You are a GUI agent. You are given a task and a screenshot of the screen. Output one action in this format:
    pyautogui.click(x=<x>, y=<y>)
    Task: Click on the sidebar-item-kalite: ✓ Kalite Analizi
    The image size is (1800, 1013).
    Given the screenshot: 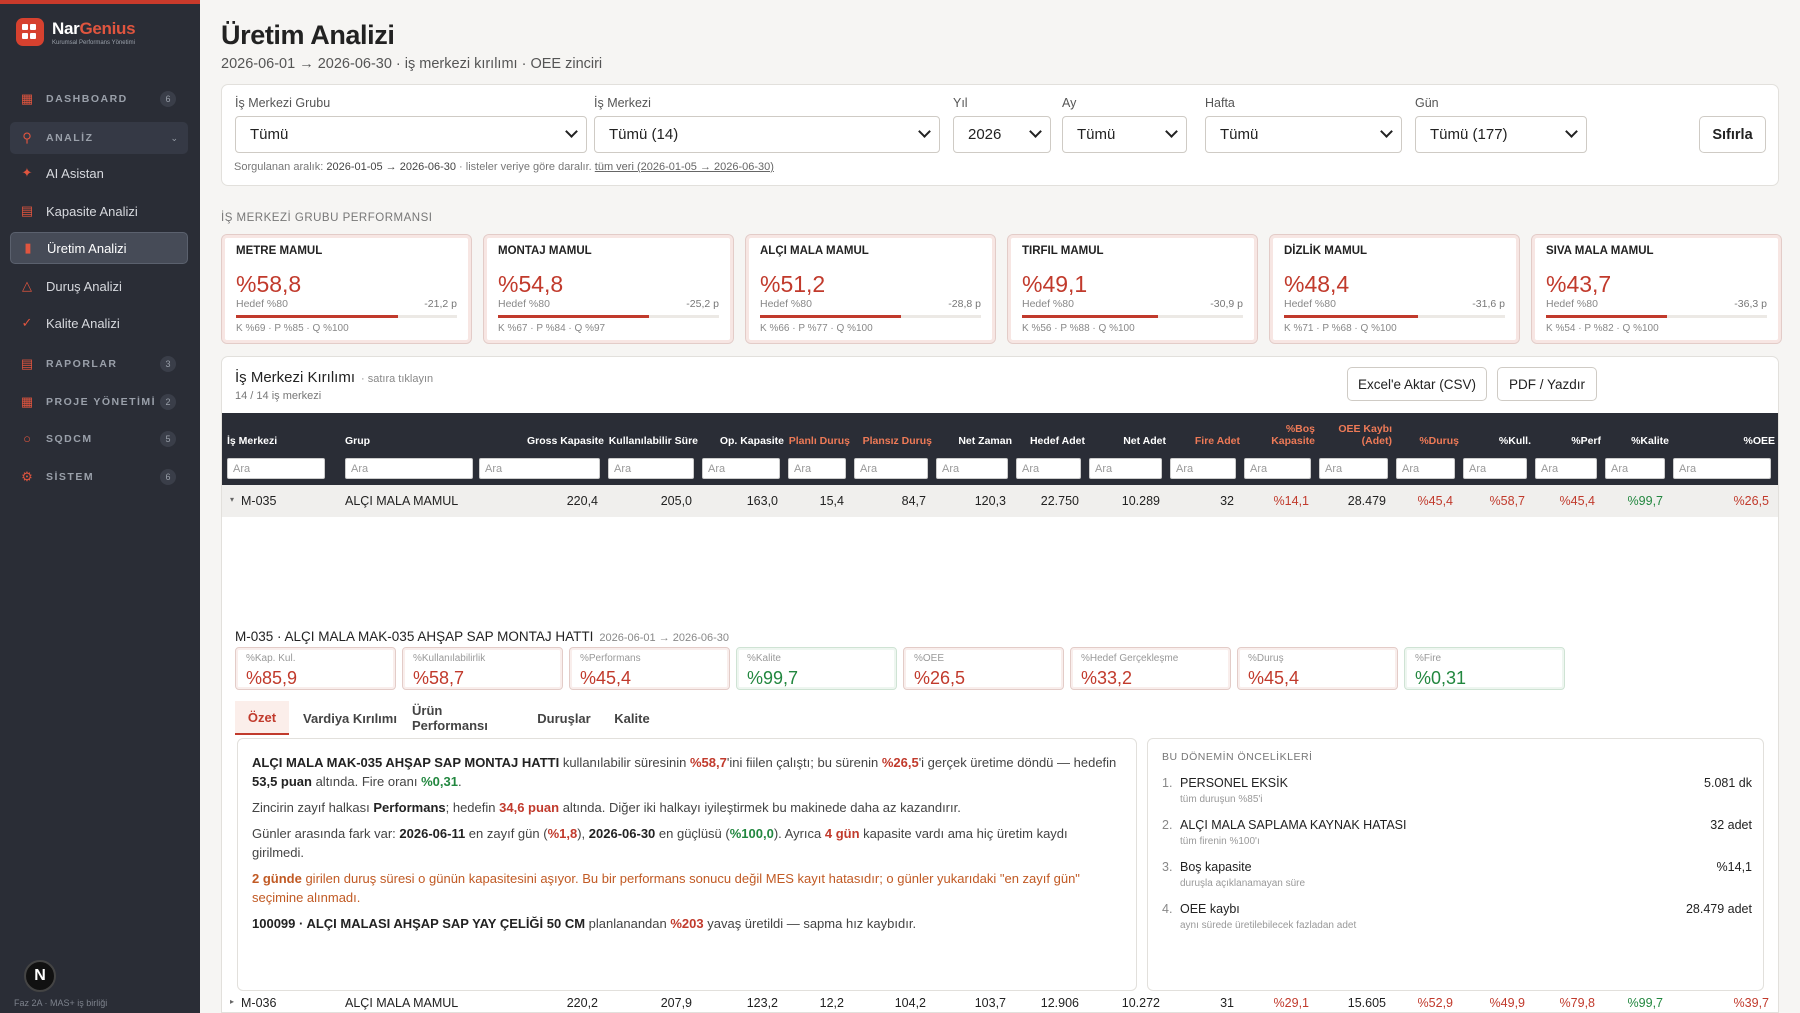 What is the action you would take?
    pyautogui.click(x=99, y=323)
    